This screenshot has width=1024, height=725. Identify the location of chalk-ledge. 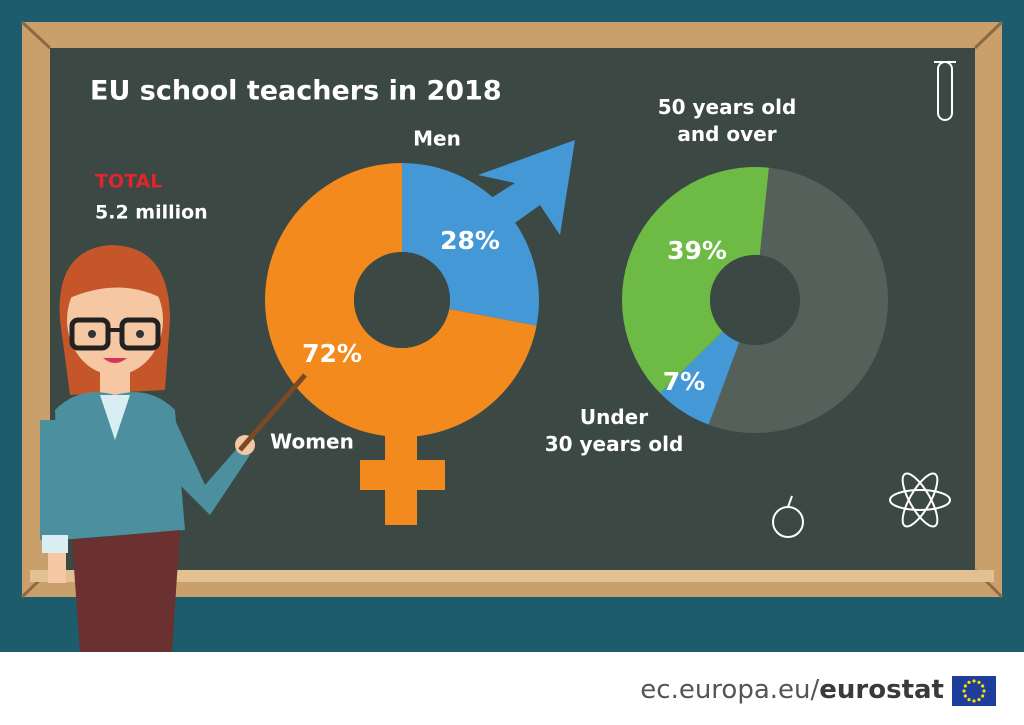
(512, 576).